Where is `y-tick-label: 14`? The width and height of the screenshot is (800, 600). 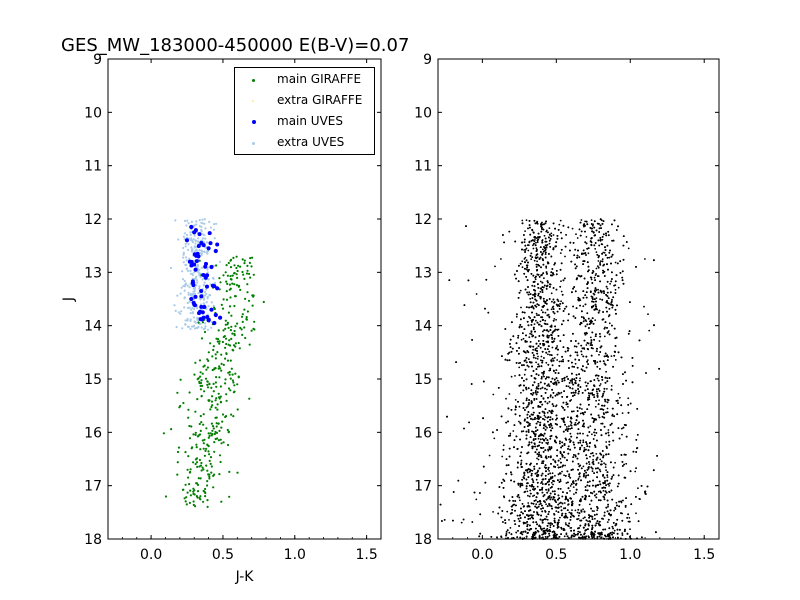 y-tick-label: 14 is located at coordinates (423, 327).